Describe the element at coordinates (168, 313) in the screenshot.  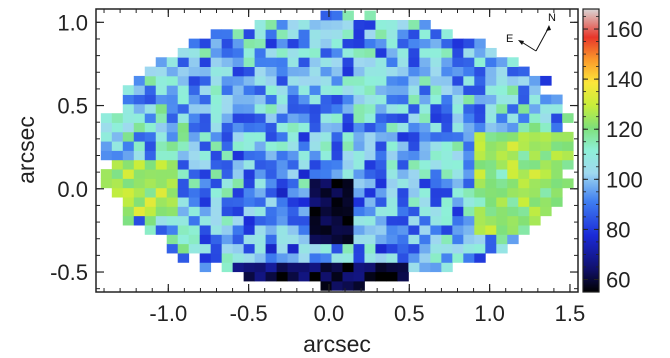
I see `x-tick-label: -1.0` at that location.